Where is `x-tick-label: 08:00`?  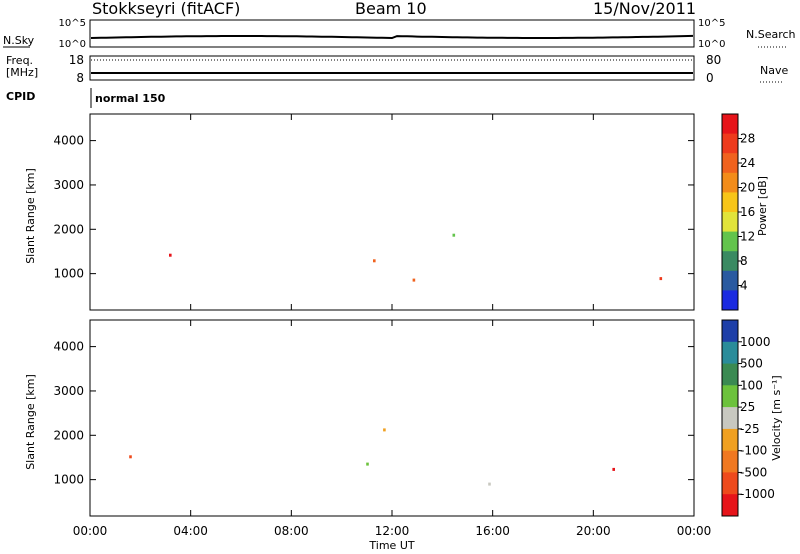
x-tick-label: 08:00 is located at coordinates (291, 531).